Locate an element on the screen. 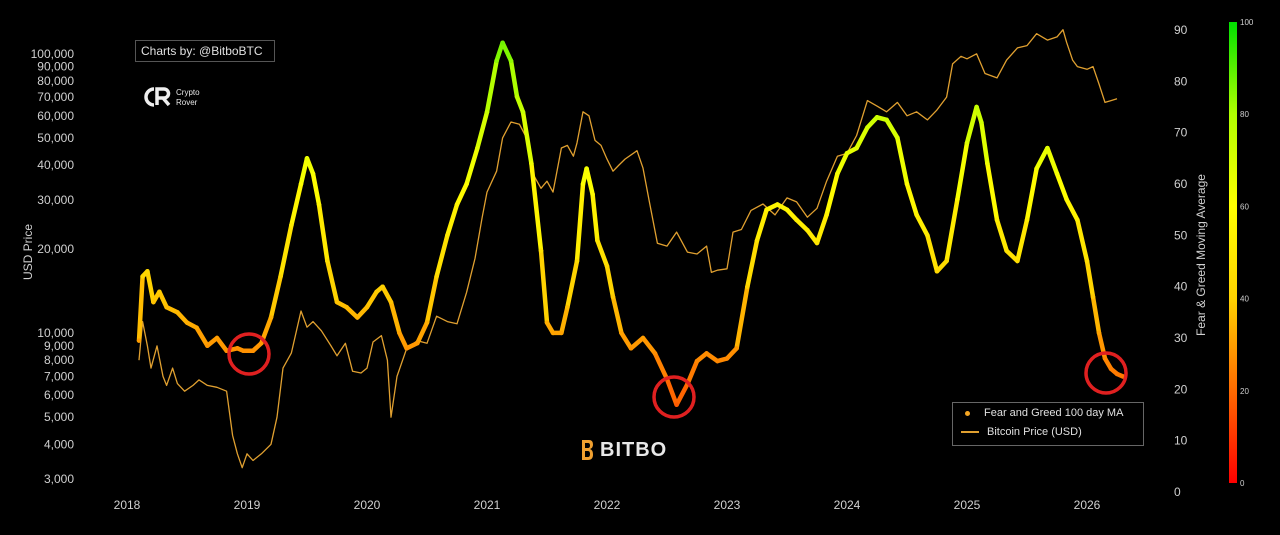  bitbo-b-icon is located at coordinates (587, 450).